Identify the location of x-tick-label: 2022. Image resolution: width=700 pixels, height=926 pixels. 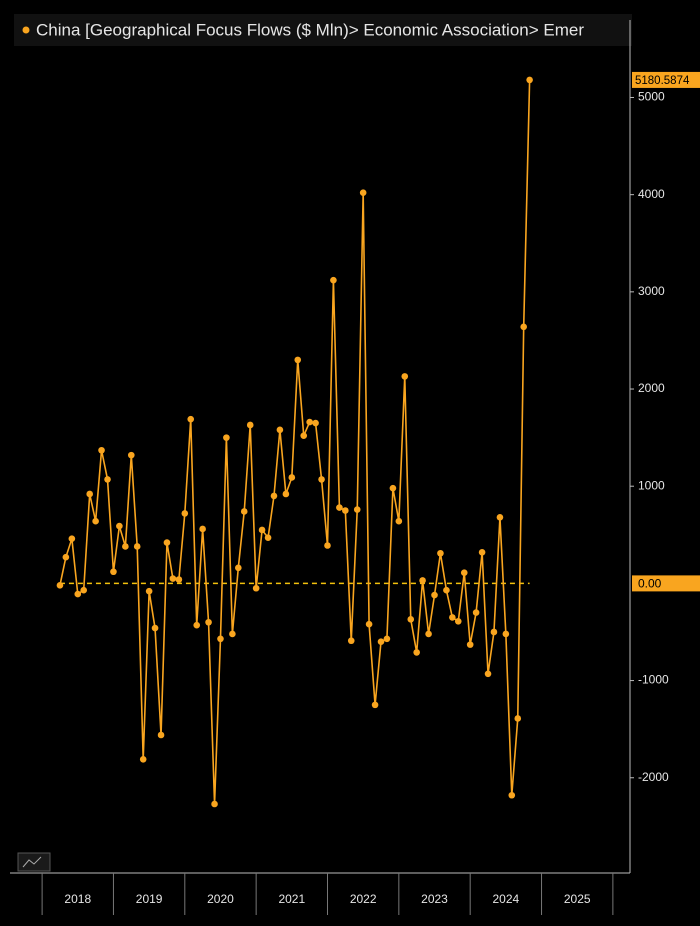
(363, 899).